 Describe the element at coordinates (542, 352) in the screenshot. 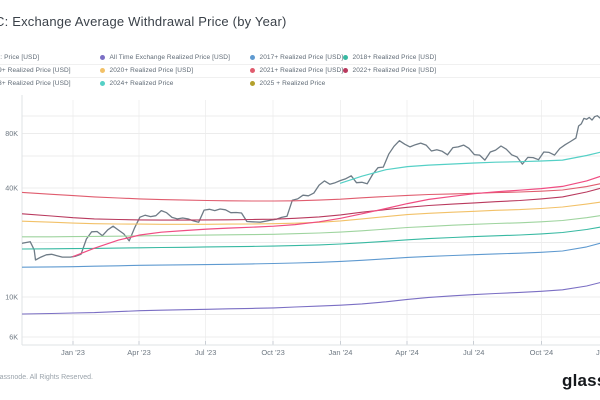

I see `x-tick-label: Oct '24` at that location.